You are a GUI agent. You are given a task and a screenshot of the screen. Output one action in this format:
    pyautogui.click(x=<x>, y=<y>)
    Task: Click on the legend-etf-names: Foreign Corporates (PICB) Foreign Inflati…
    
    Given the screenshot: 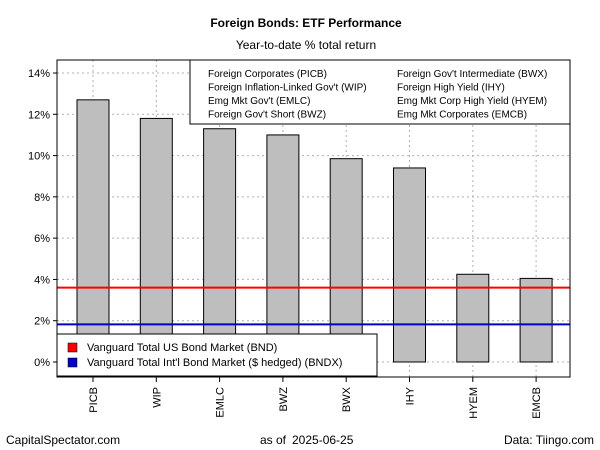 What is the action you would take?
    pyautogui.click(x=380, y=92)
    